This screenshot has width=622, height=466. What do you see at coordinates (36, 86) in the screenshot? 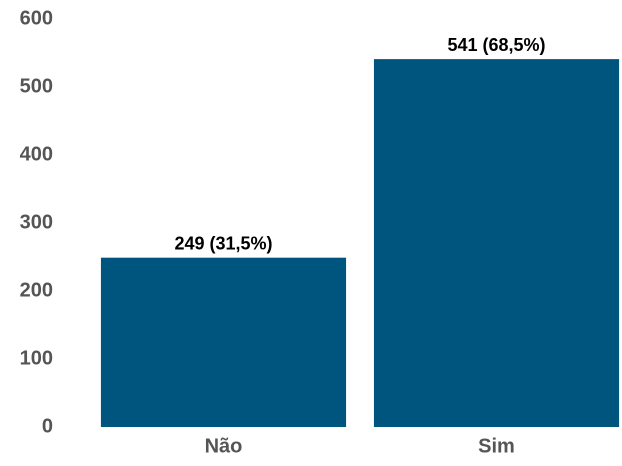
I see `y-tick-label: 500` at bounding box center [36, 86].